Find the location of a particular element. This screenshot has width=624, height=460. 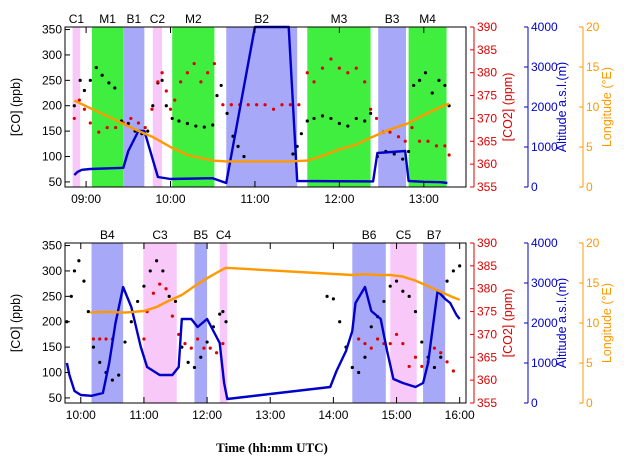

segment-b6-band is located at coordinates (369, 323).